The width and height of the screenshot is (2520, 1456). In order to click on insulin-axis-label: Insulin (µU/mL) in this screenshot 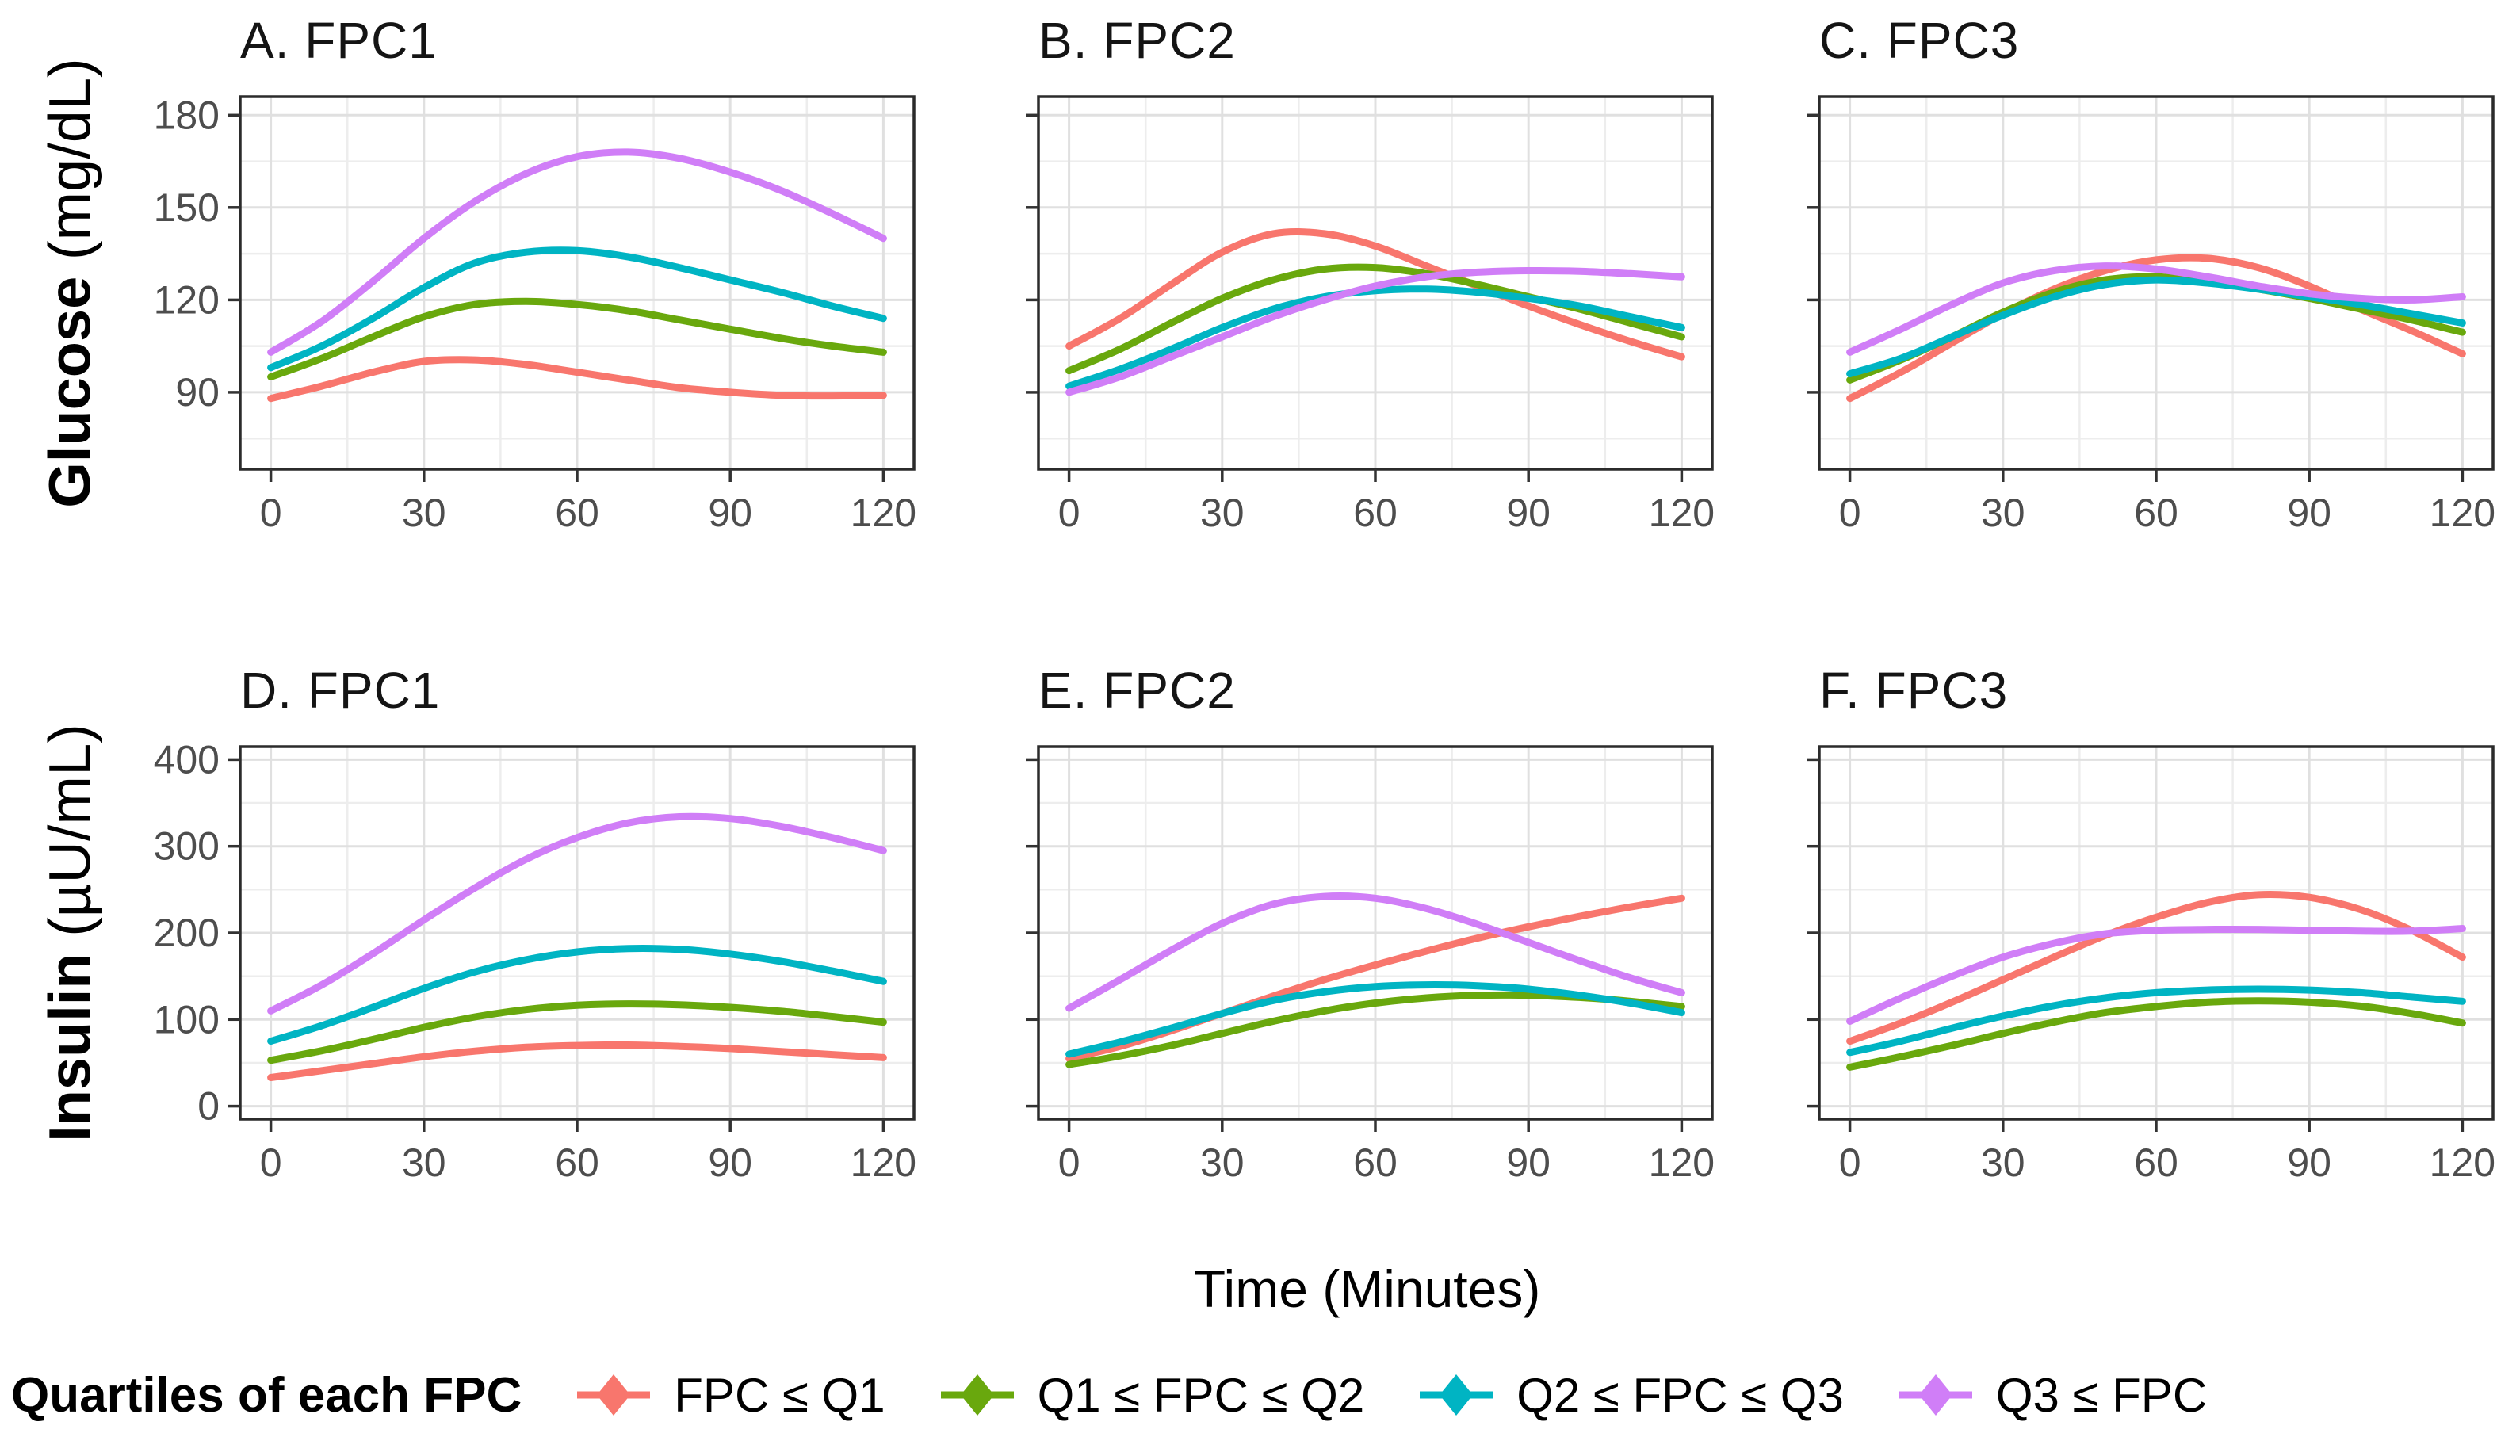, I will do `click(70, 933)`.